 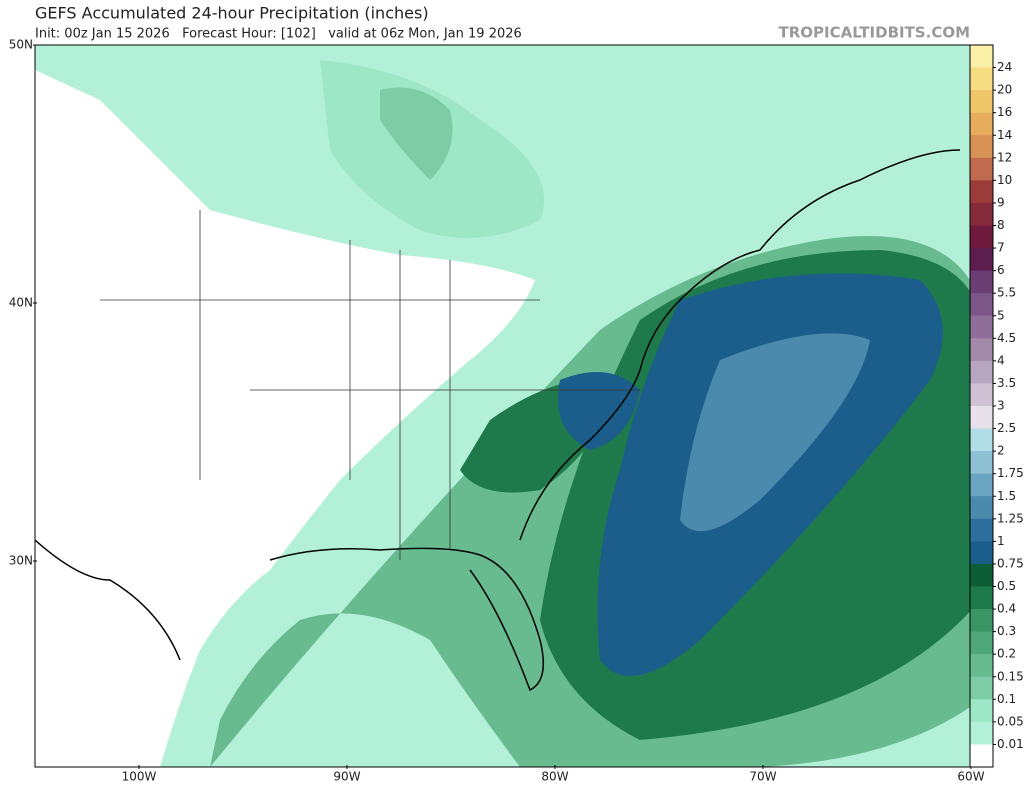 I want to click on colorbar-label: 0.1, so click(x=1006, y=699).